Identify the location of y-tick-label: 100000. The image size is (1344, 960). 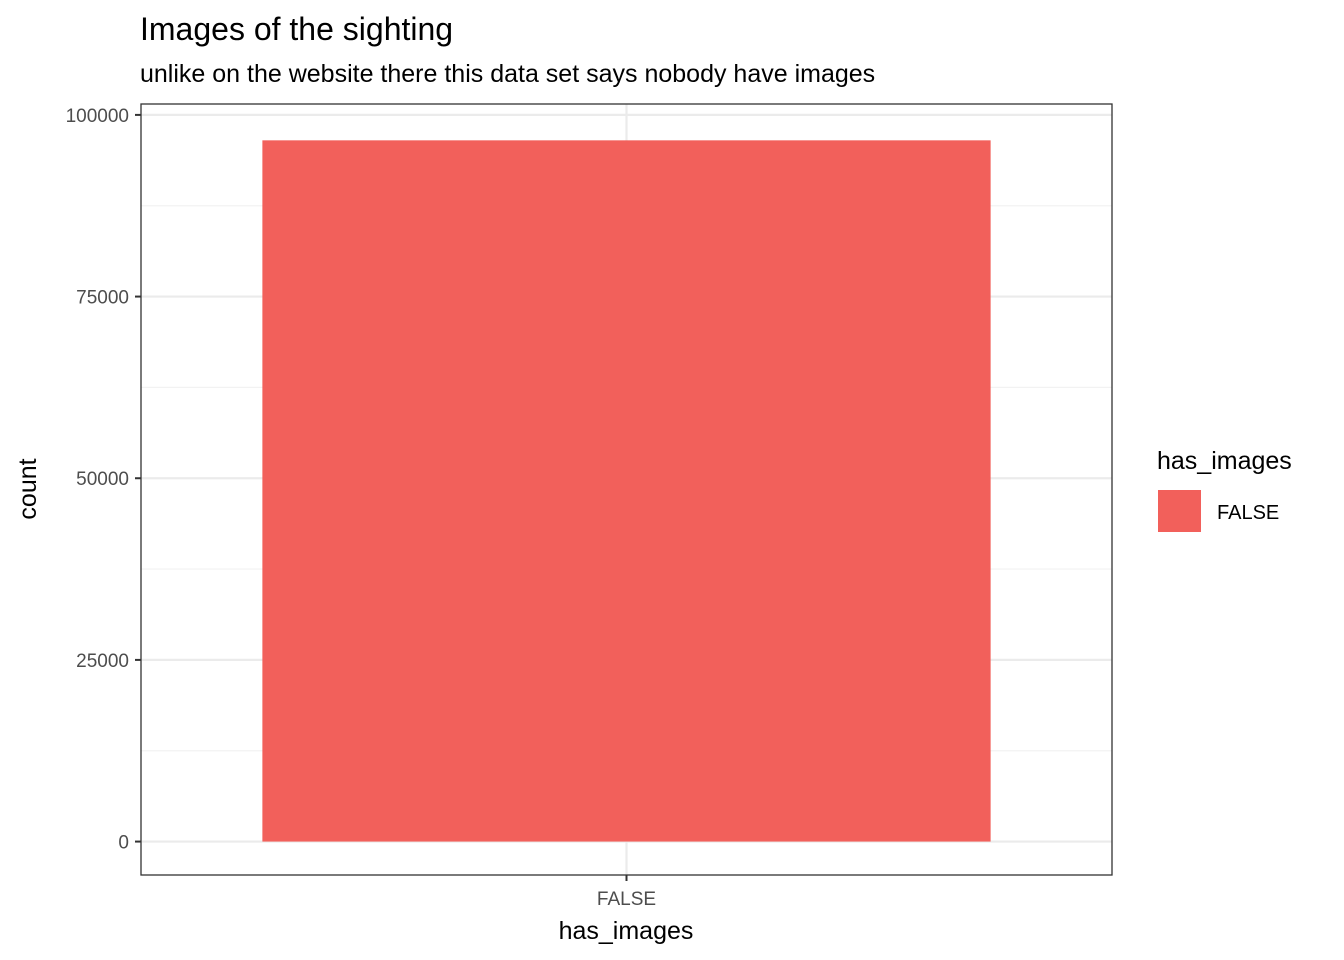
(97, 116).